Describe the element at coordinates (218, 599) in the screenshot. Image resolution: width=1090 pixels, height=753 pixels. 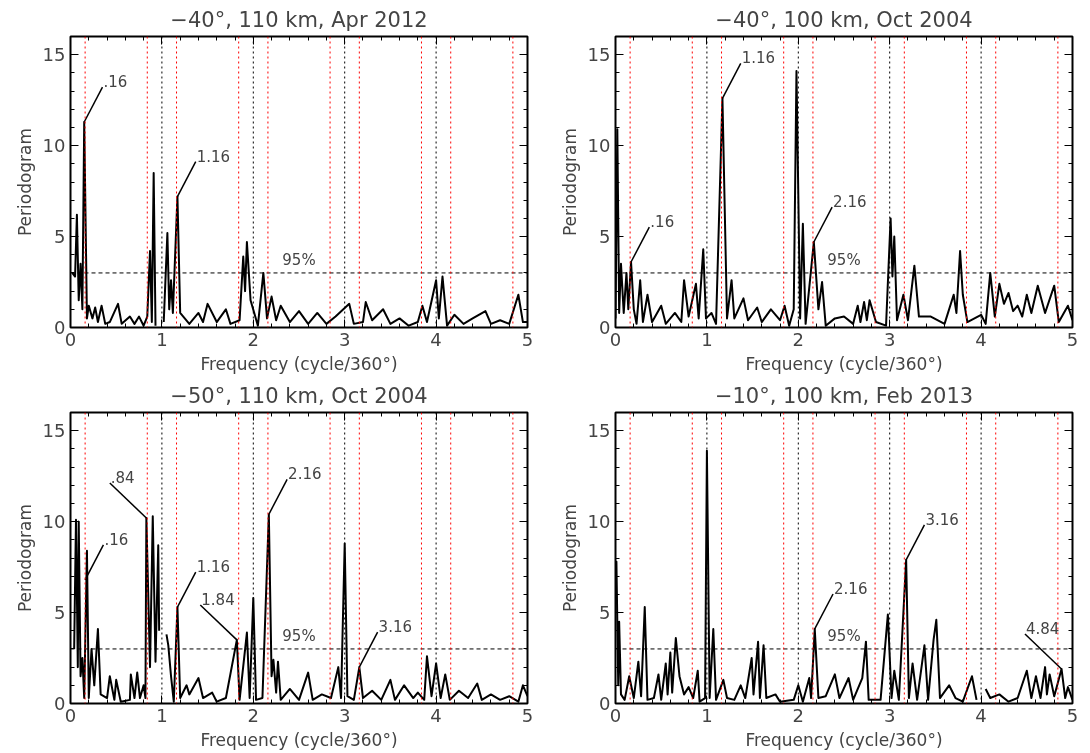
I see `annotation: 1.84` at that location.